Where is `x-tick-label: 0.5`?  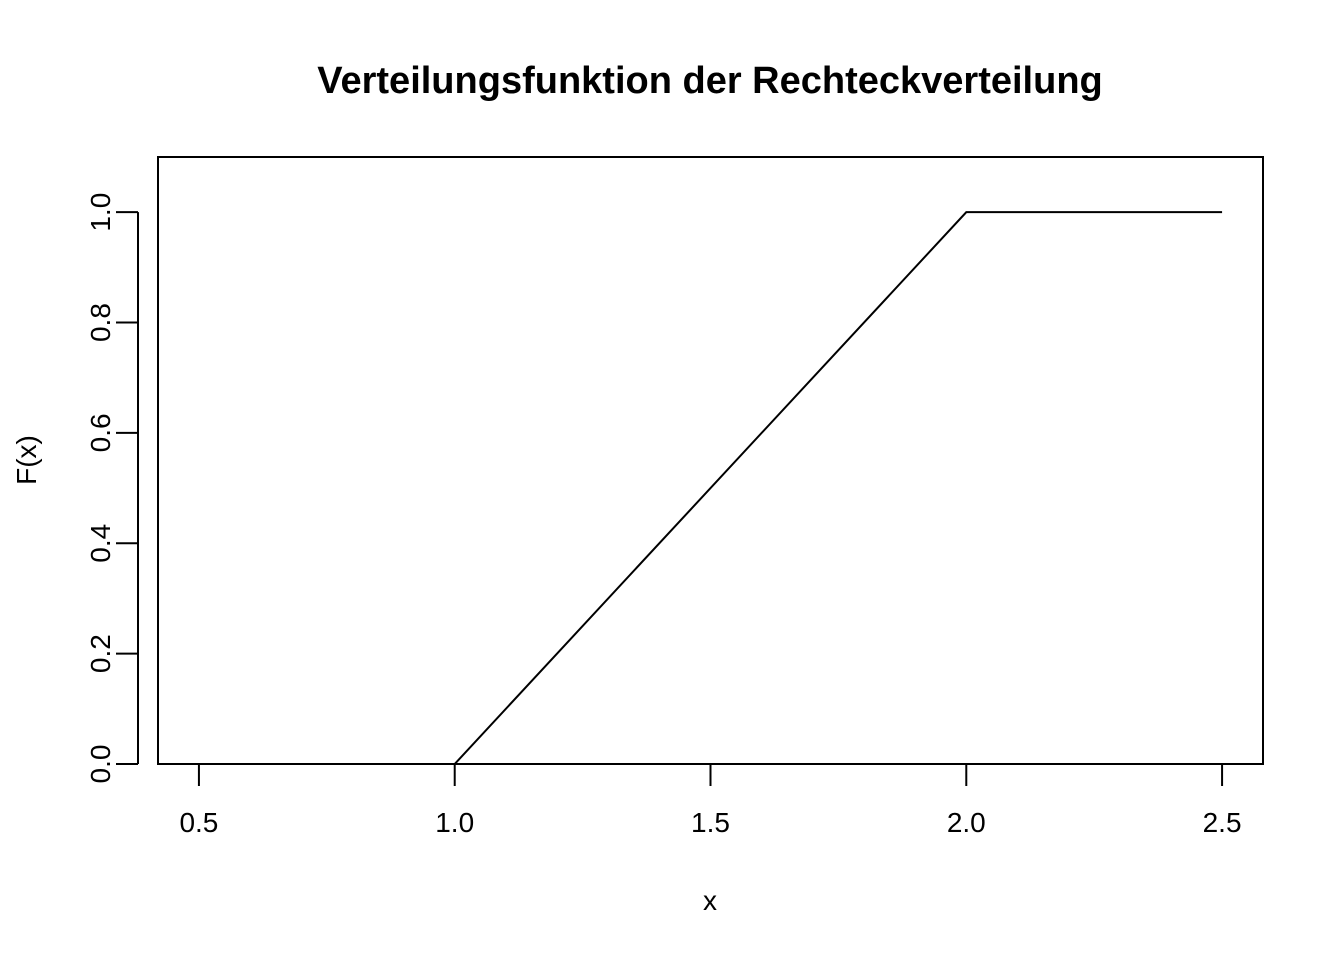 x-tick-label: 0.5 is located at coordinates (198, 822).